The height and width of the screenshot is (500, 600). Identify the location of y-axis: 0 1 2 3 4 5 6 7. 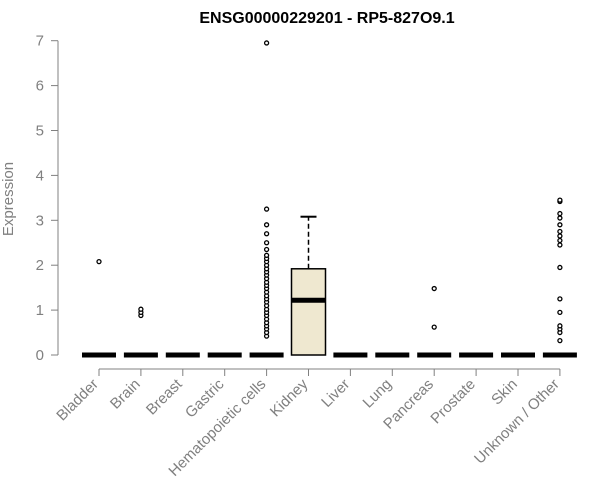
(47, 198).